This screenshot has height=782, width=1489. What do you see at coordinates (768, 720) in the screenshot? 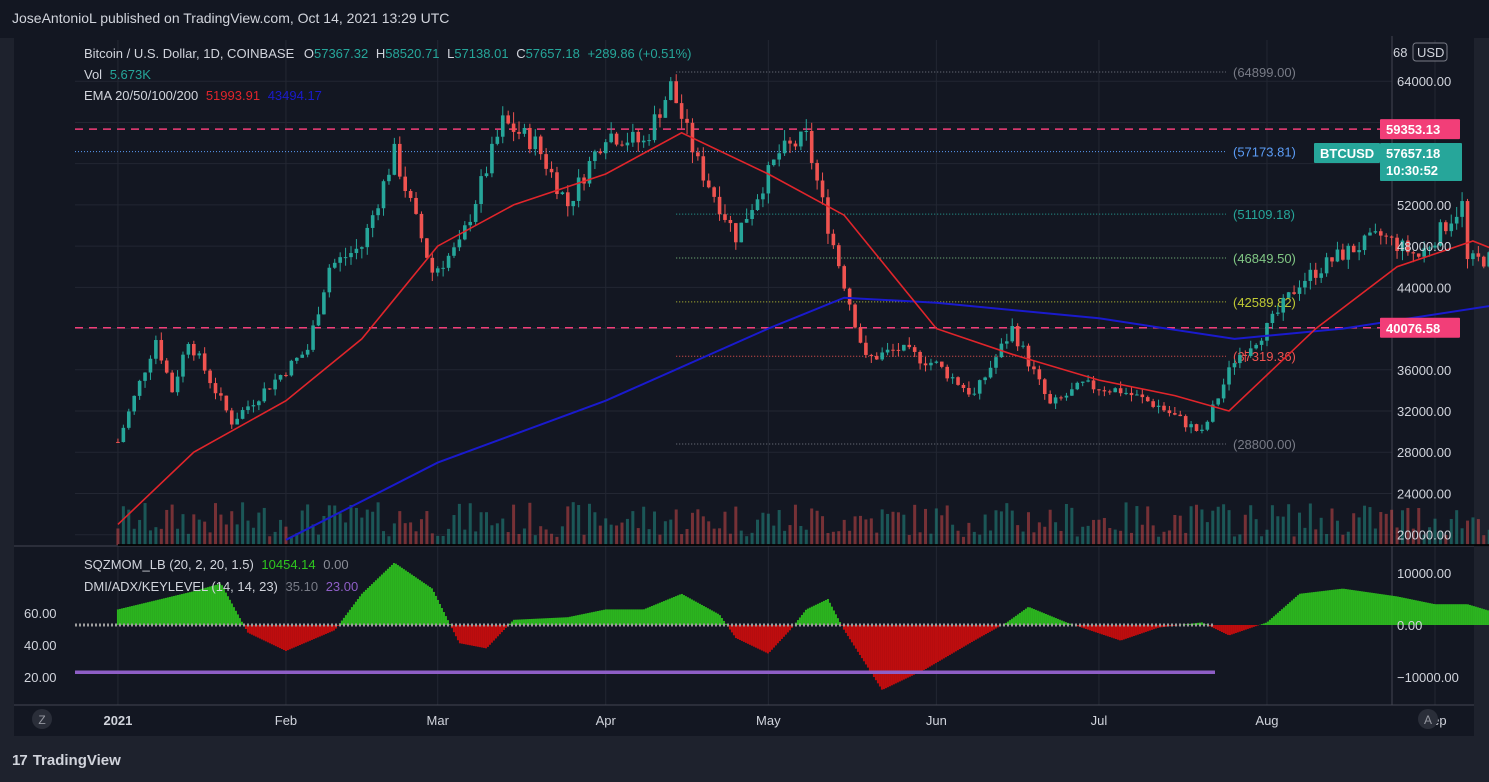
I see `time-tick: May` at bounding box center [768, 720].